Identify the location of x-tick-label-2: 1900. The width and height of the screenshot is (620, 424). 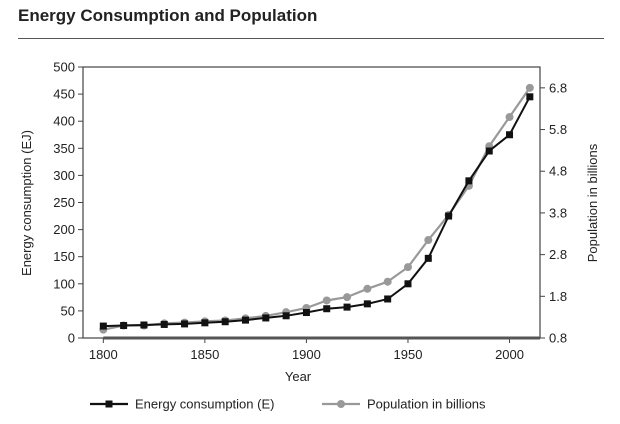
(306, 354).